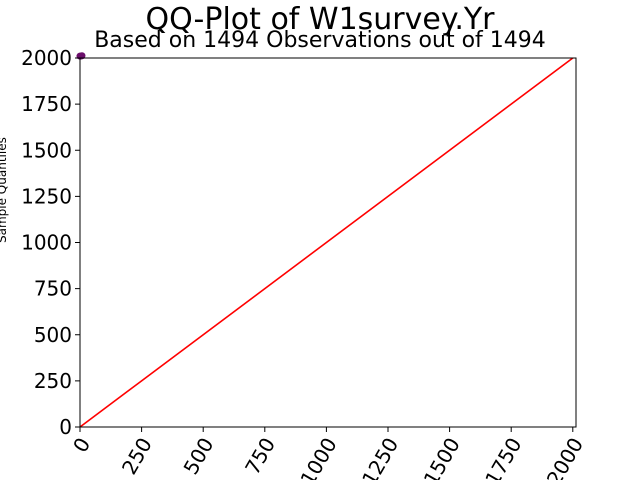 The height and width of the screenshot is (480, 640). What do you see at coordinates (53, 289) in the screenshot?
I see `y-tick-label-3: 750` at bounding box center [53, 289].